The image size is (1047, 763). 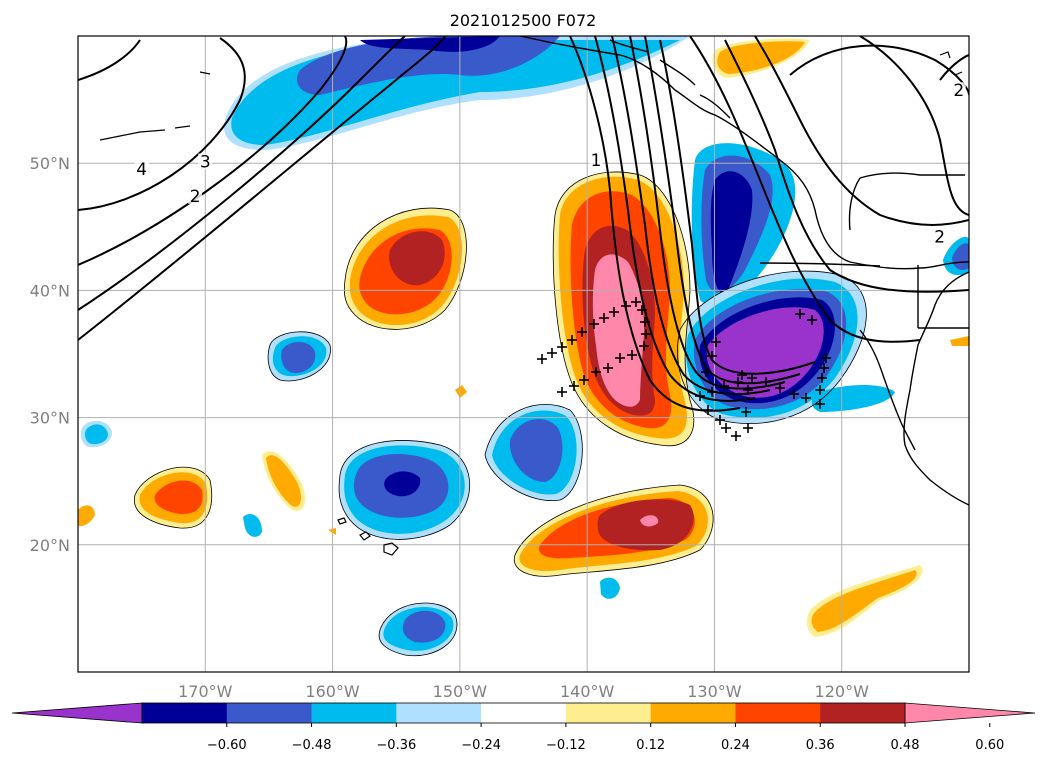 I want to click on lat-tick-label: 50°N, so click(x=50, y=163).